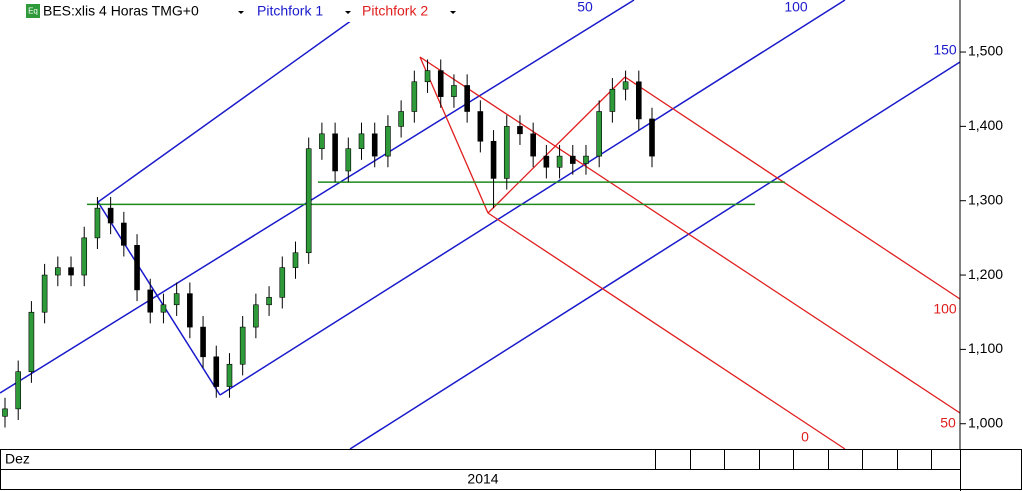  I want to click on fork-label: 150, so click(945, 50).